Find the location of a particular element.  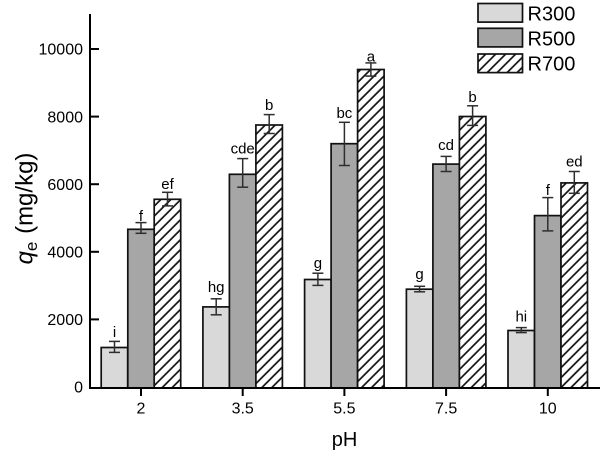

svg-text: hi is located at coordinates (521, 317).